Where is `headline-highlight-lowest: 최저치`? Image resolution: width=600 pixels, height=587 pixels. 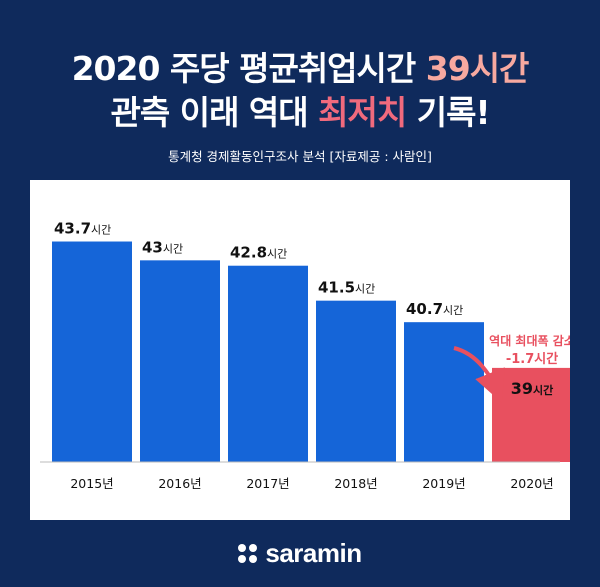 headline-highlight-lowest: 최저치 is located at coordinates (362, 112).